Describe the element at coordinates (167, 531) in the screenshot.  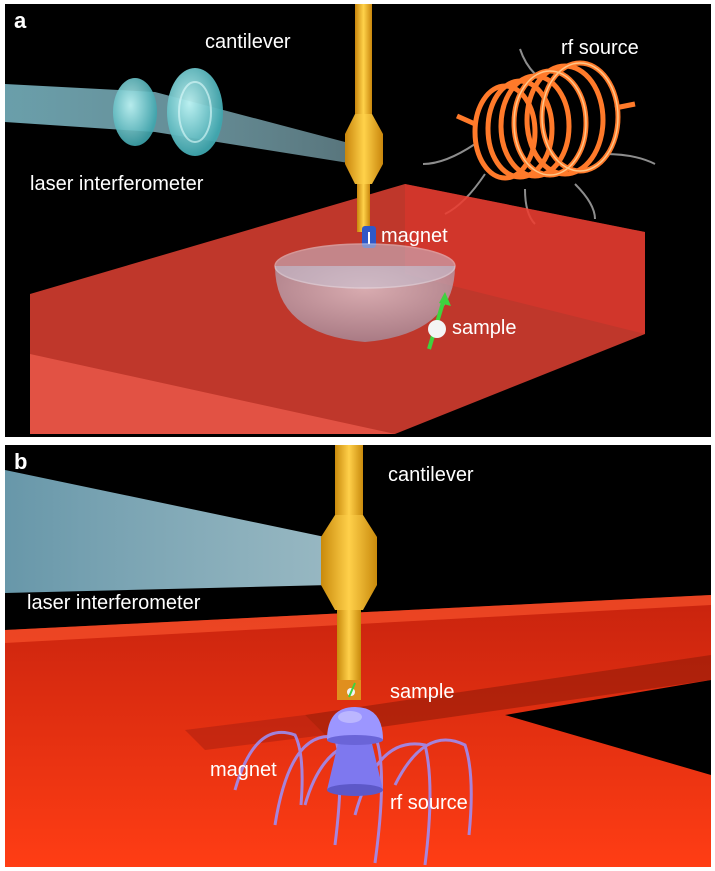
I see `laser-beam` at that location.